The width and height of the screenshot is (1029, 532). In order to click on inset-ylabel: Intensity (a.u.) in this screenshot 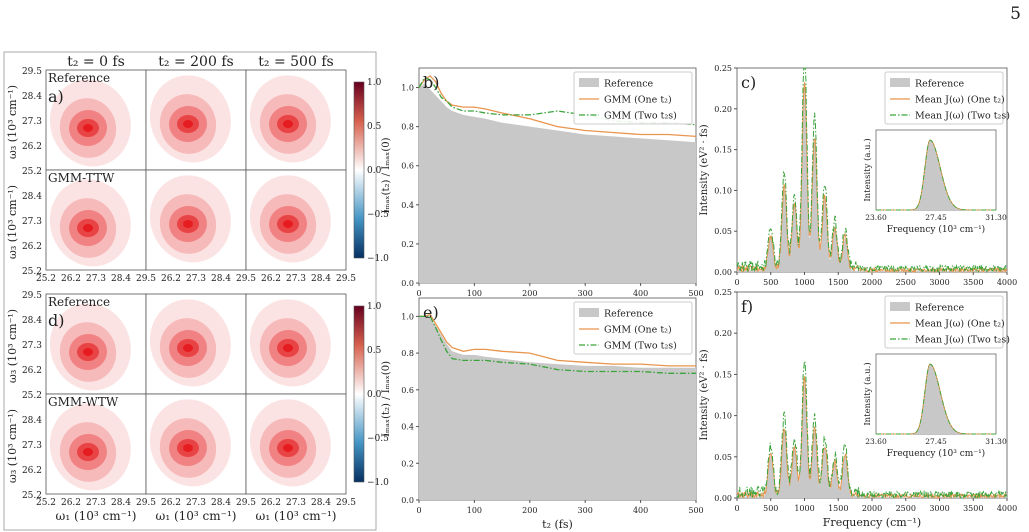, I will do `click(867, 393)`.